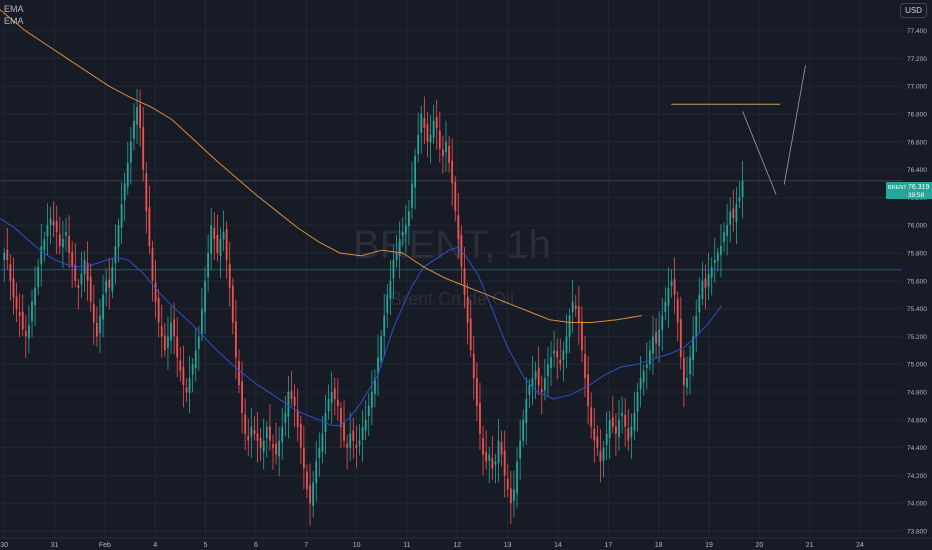 The width and height of the screenshot is (932, 550). I want to click on price-tick-label: 75.400, so click(917, 309).